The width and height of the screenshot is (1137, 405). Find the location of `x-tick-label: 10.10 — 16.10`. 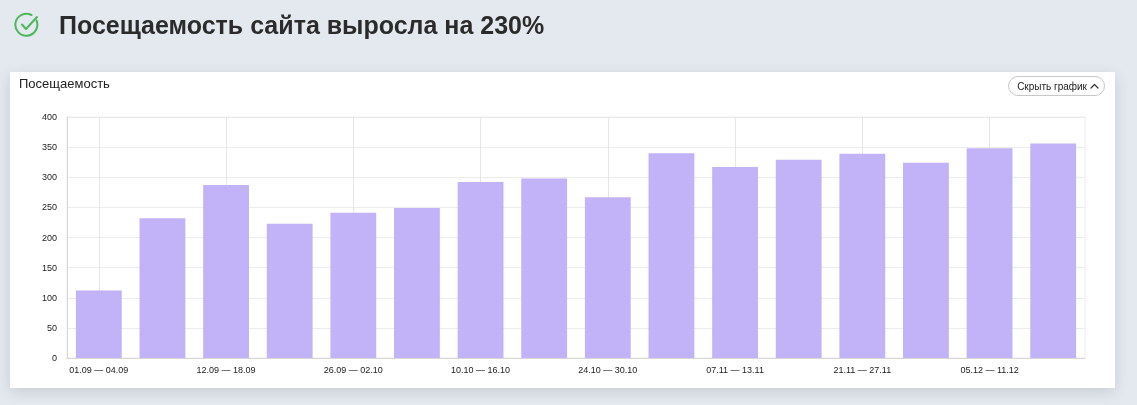

x-tick-label: 10.10 — 16.10 is located at coordinates (481, 369).